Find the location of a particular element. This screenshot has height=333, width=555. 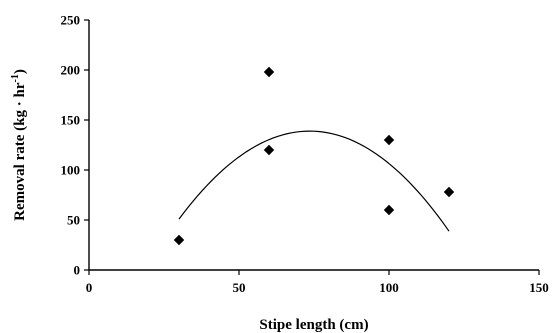

y-tick-label: 0 is located at coordinates (77, 270).